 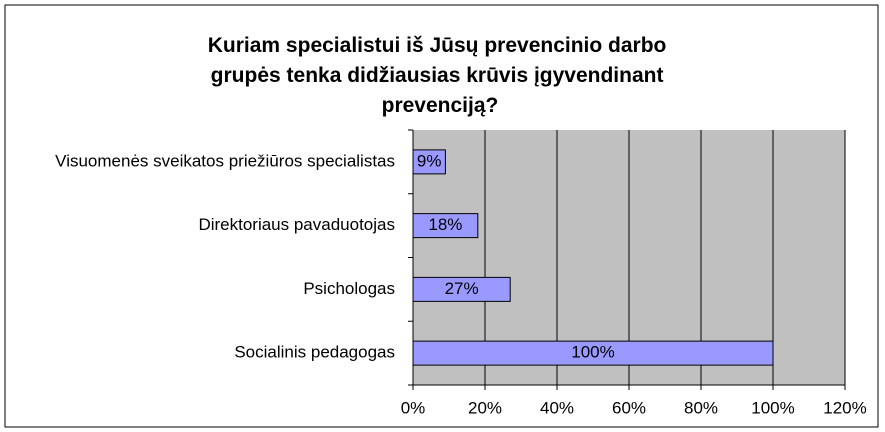 I want to click on x-tick-label: 80%, so click(x=701, y=407).